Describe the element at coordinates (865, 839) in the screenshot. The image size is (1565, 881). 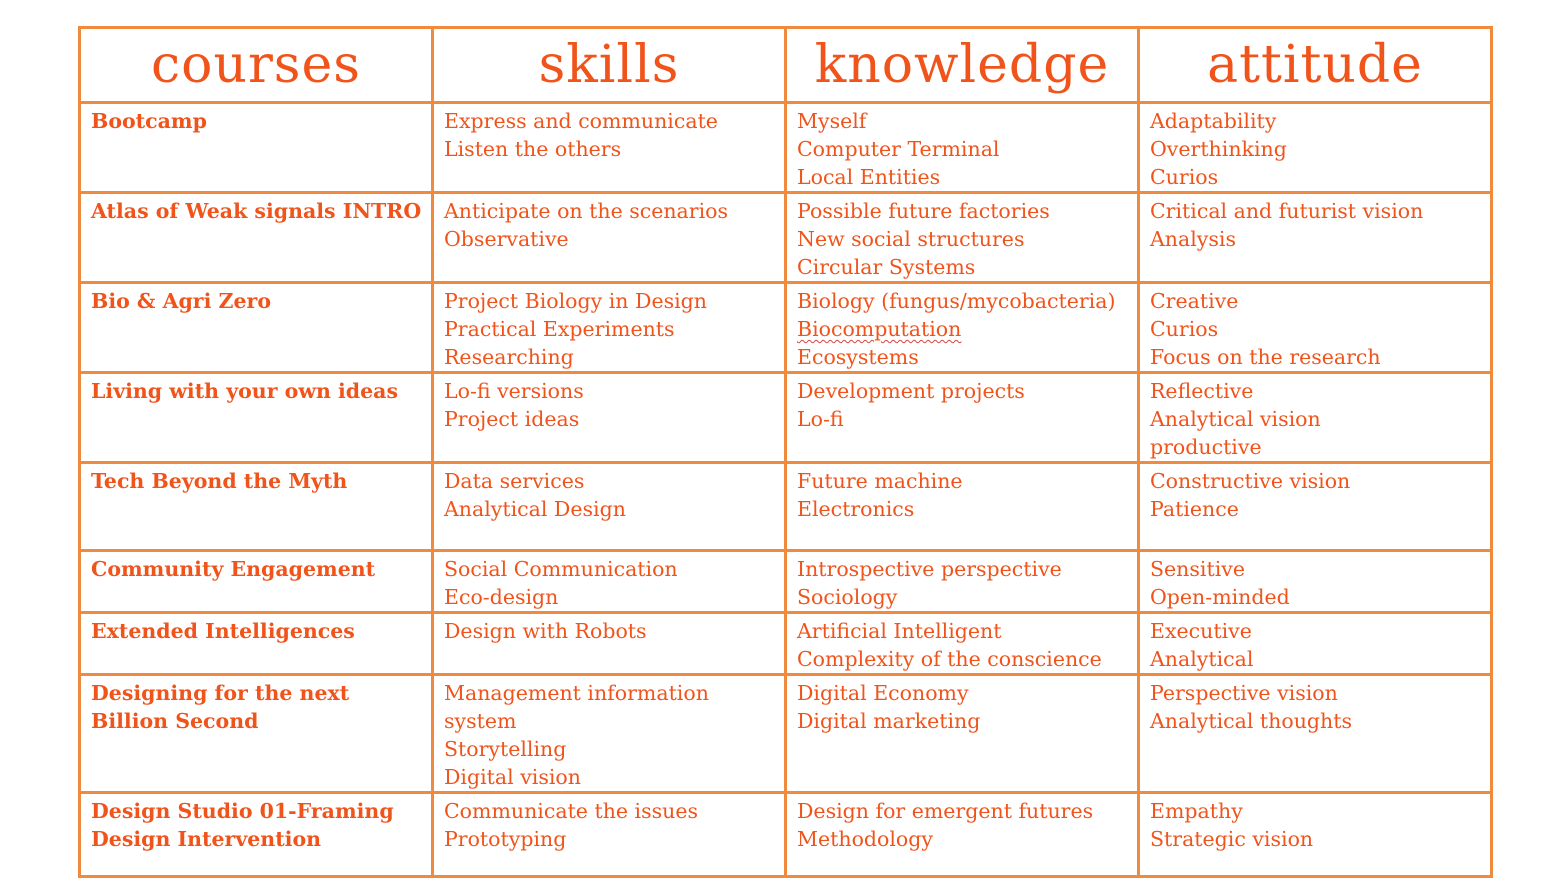
I see `knowledge-item: Methodology` at that location.